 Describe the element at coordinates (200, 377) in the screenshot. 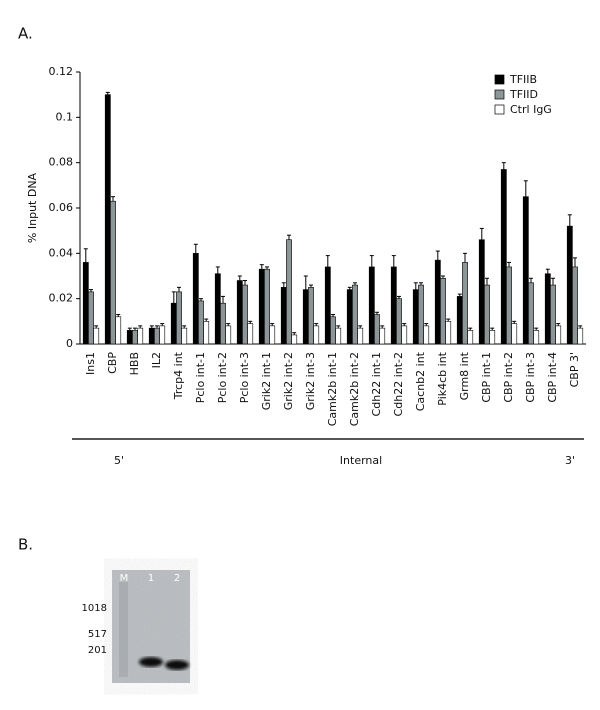

I see `x-tick-label: Pclo int-1` at that location.